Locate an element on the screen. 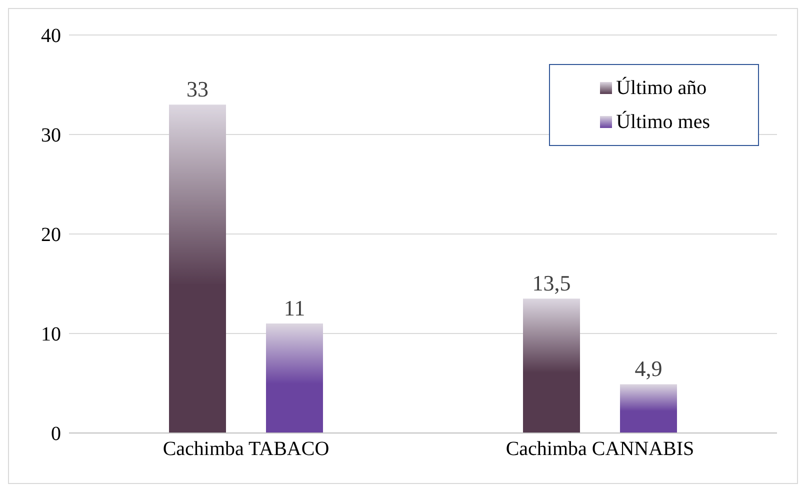 The width and height of the screenshot is (806, 492). data-label: 33 is located at coordinates (197, 89).